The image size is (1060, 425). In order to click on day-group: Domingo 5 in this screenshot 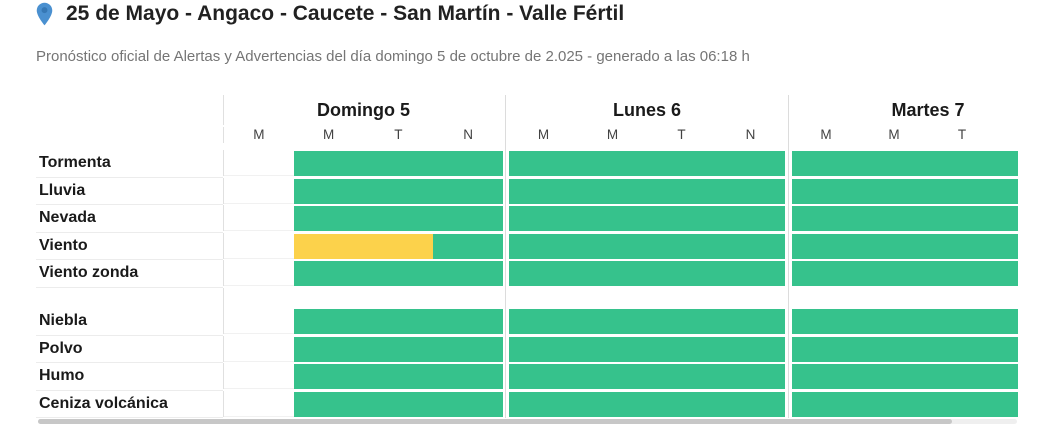, I will do `click(362, 110)`.